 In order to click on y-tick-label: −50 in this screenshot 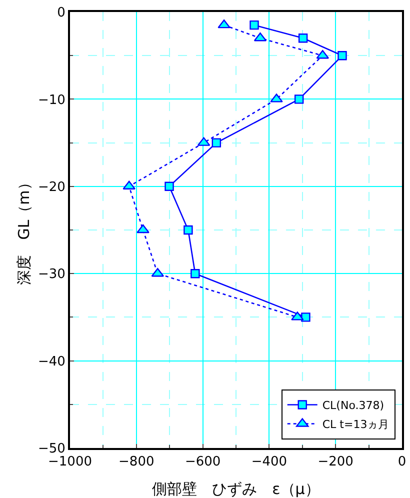, I will do `click(52, 449)`.